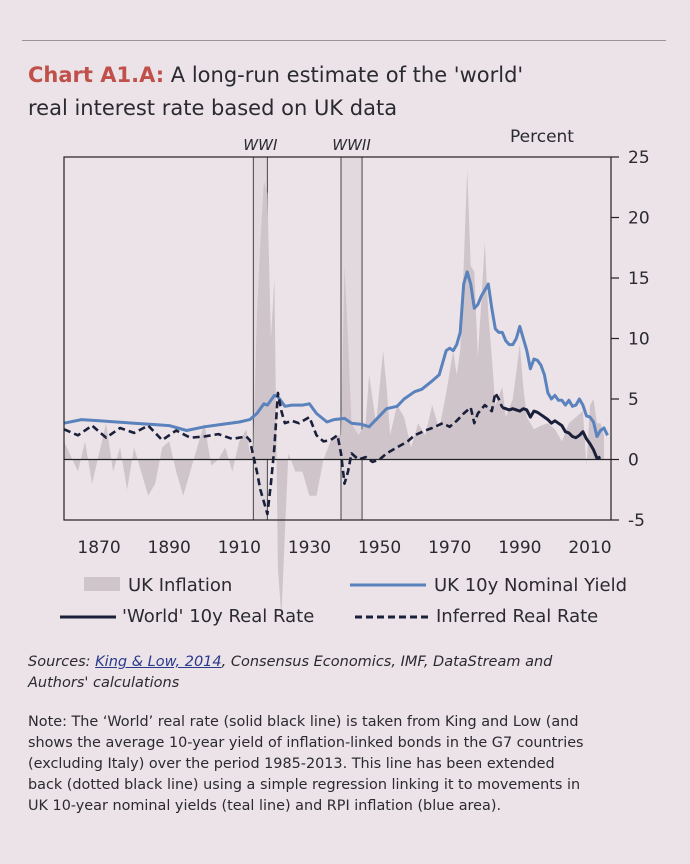 Image resolution: width=690 pixels, height=864 pixels. I want to click on sources-line-2: Authors' calculations, so click(104, 683).